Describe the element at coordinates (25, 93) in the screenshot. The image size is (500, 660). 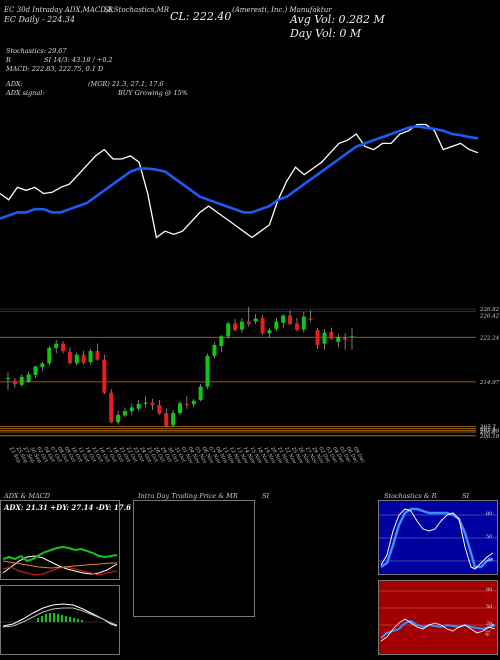
I see `adx-signal-label: ADX signal:` at that location.